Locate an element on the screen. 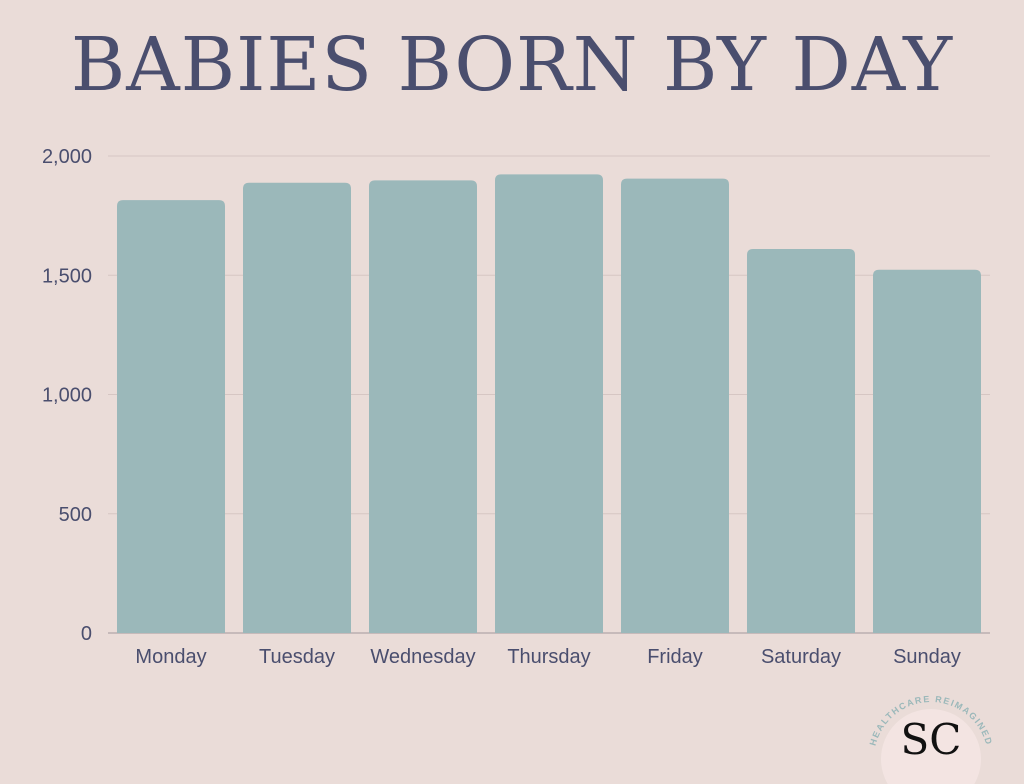 The width and height of the screenshot is (1024, 784). y-axis-ticks: 0 500 1,000 1,500 2,000 is located at coordinates (67, 395).